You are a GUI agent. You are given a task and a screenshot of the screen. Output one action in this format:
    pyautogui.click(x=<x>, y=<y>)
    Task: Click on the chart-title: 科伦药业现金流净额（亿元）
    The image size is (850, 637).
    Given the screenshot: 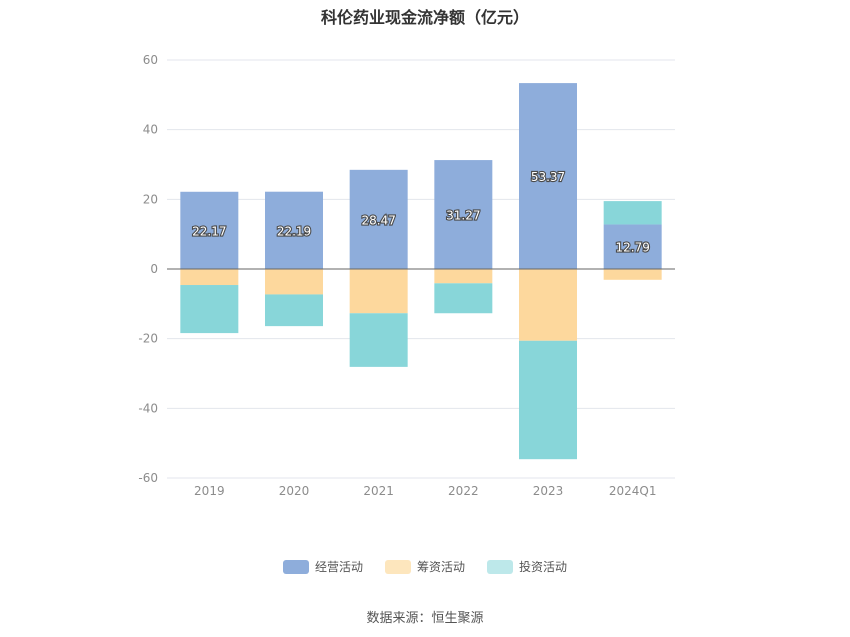 What is the action you would take?
    pyautogui.click(x=424, y=17)
    